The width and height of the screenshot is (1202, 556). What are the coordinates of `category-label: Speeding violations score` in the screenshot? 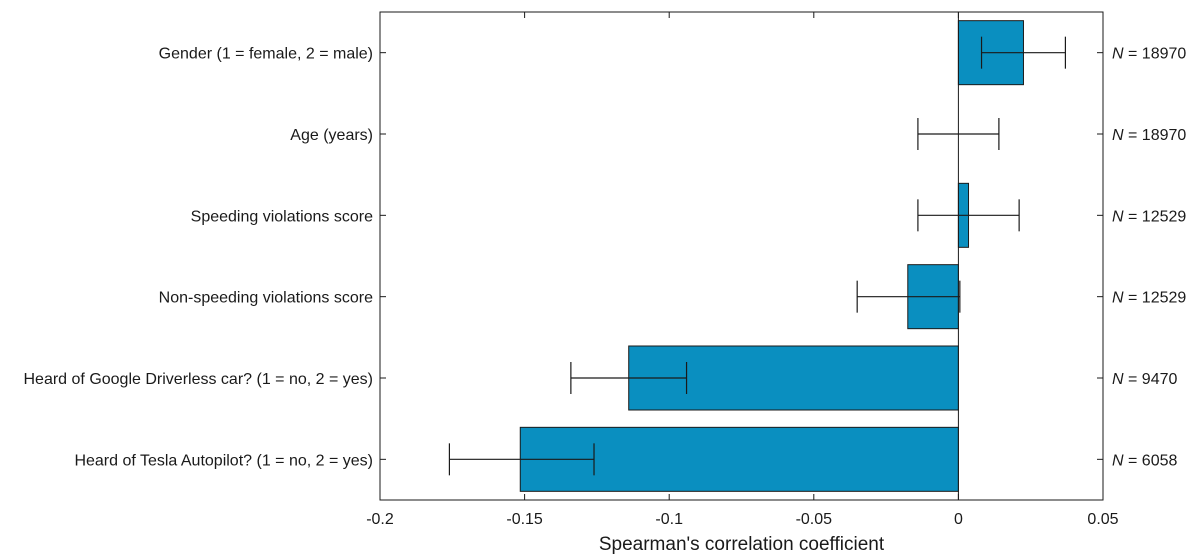 It's located at (282, 216).